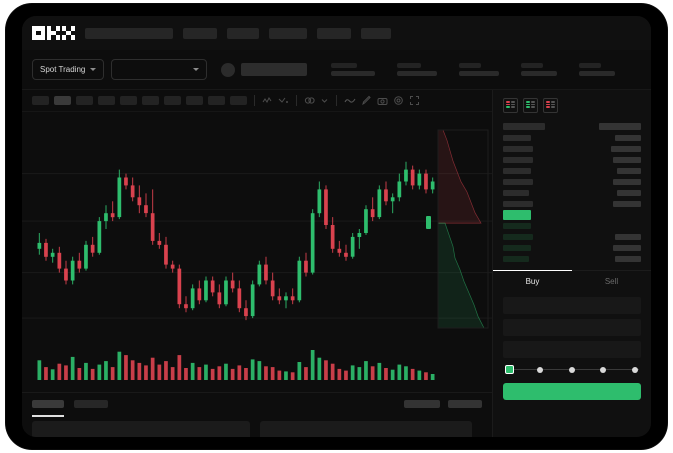  I want to click on stat-3-value, so click(479, 73).